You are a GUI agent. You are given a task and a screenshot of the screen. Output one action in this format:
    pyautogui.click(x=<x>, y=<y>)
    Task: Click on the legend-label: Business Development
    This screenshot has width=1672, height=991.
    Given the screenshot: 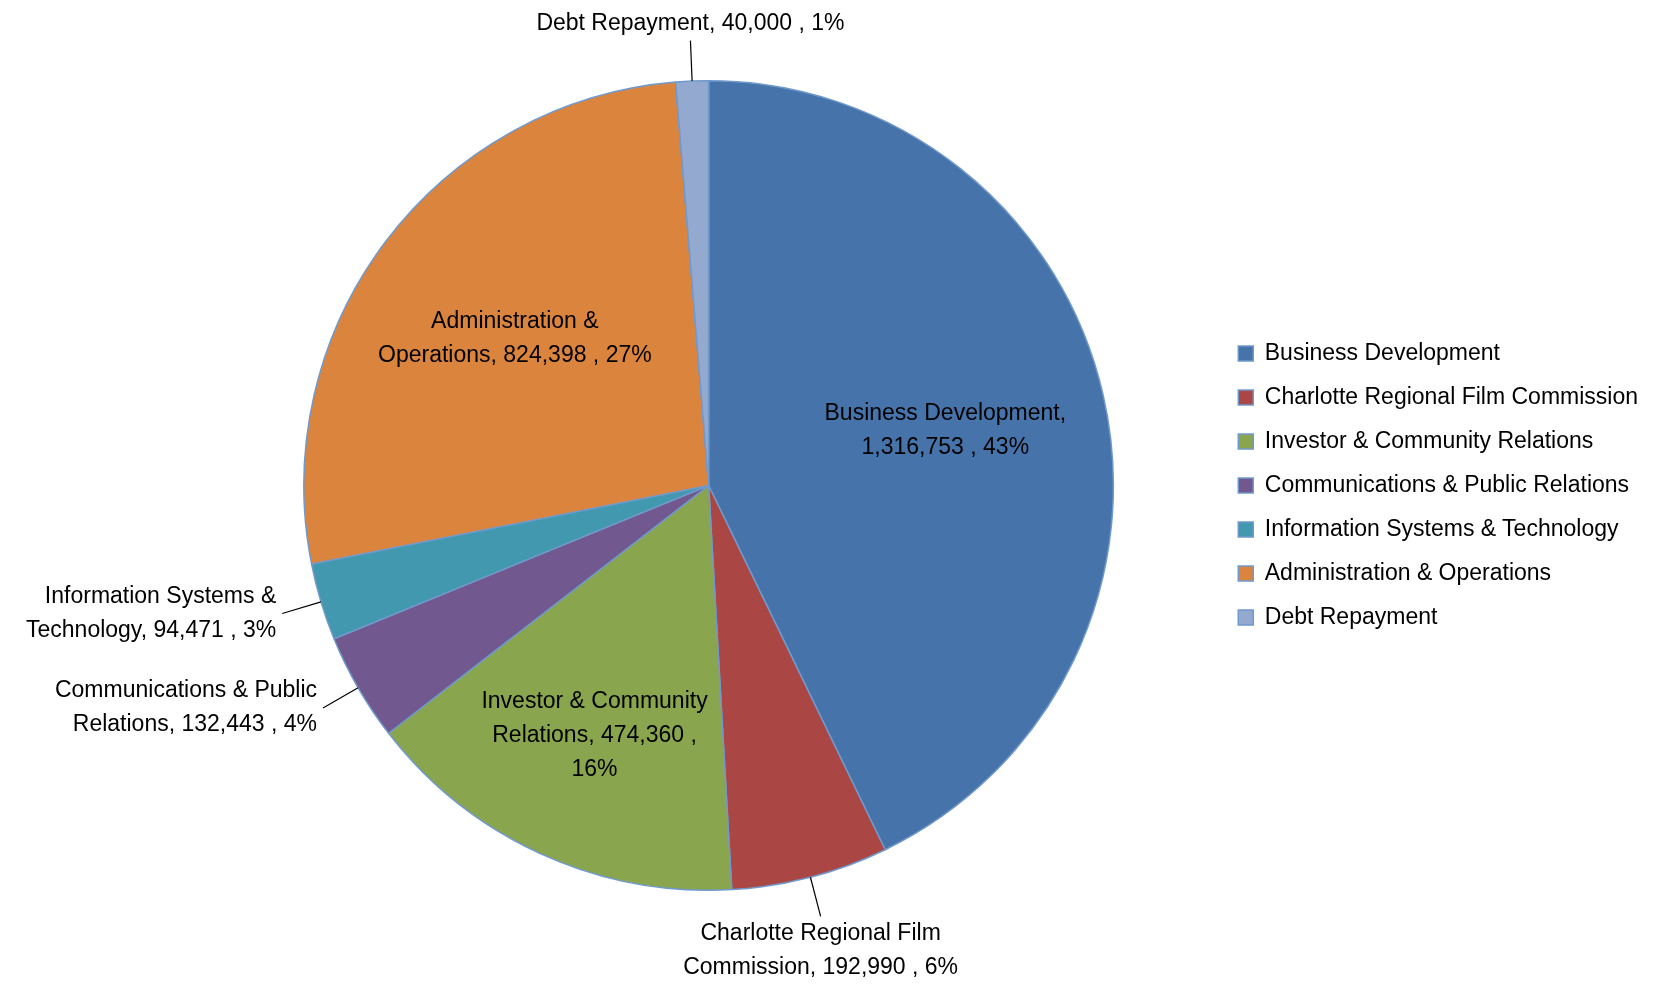 What is the action you would take?
    pyautogui.click(x=1382, y=351)
    